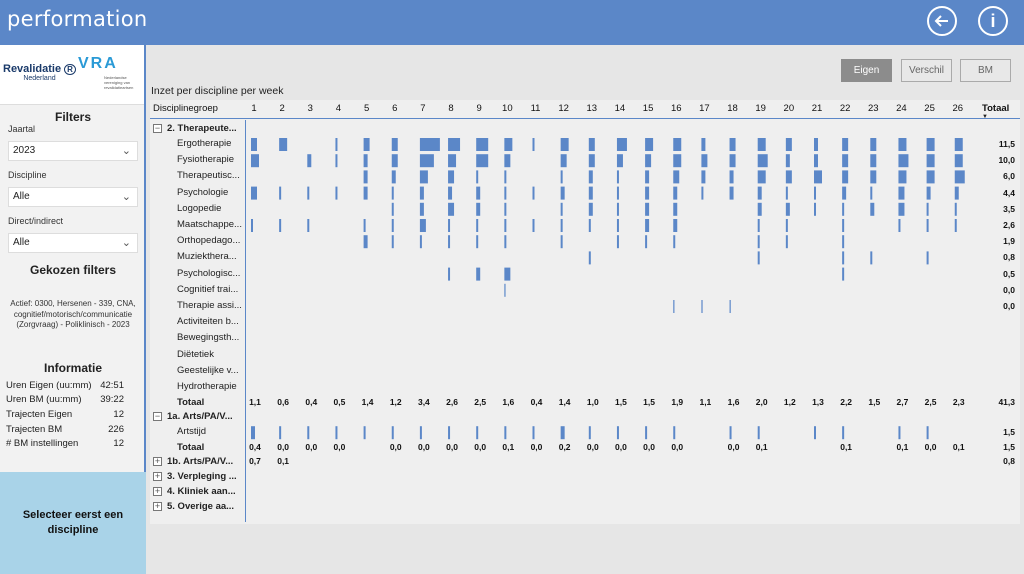  I want to click on week-header: 25, so click(929, 108).